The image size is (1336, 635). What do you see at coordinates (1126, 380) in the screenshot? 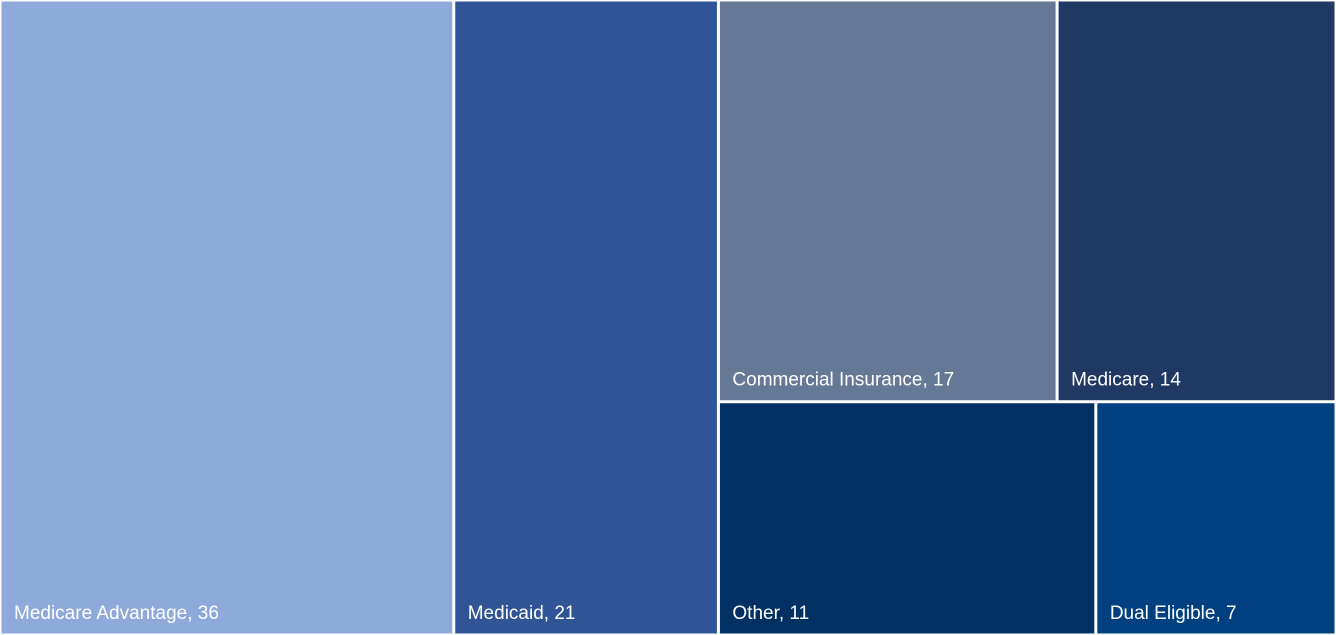
I see `cell-label: Medicare, 14` at bounding box center [1126, 380].